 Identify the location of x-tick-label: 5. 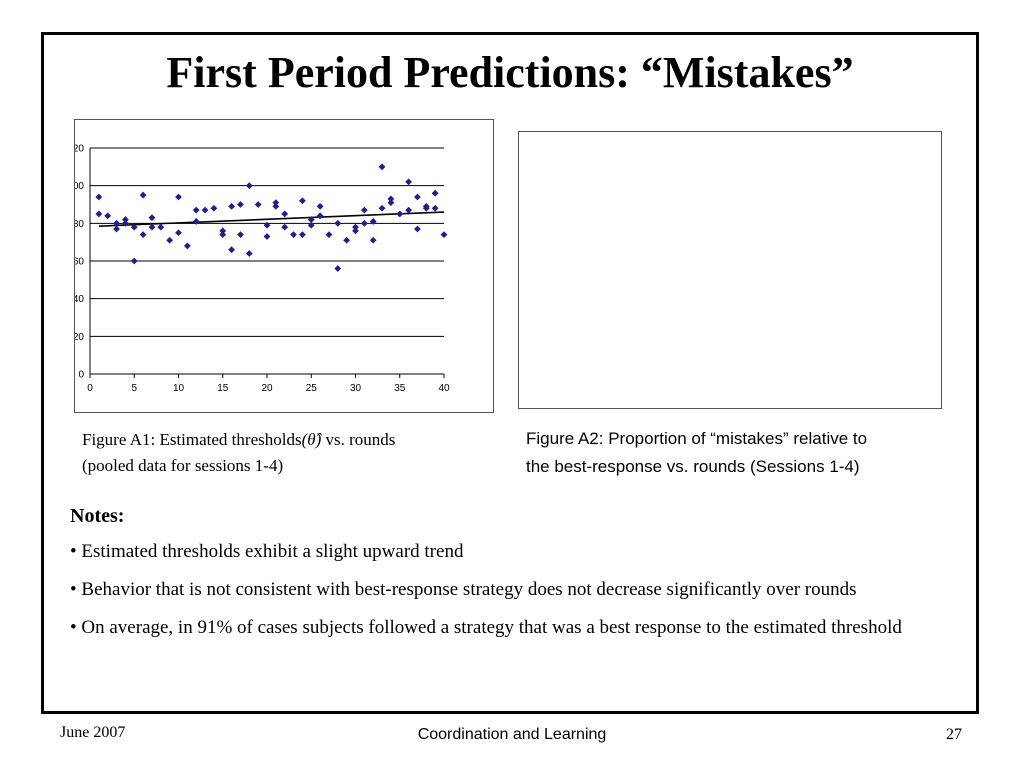
(134, 388).